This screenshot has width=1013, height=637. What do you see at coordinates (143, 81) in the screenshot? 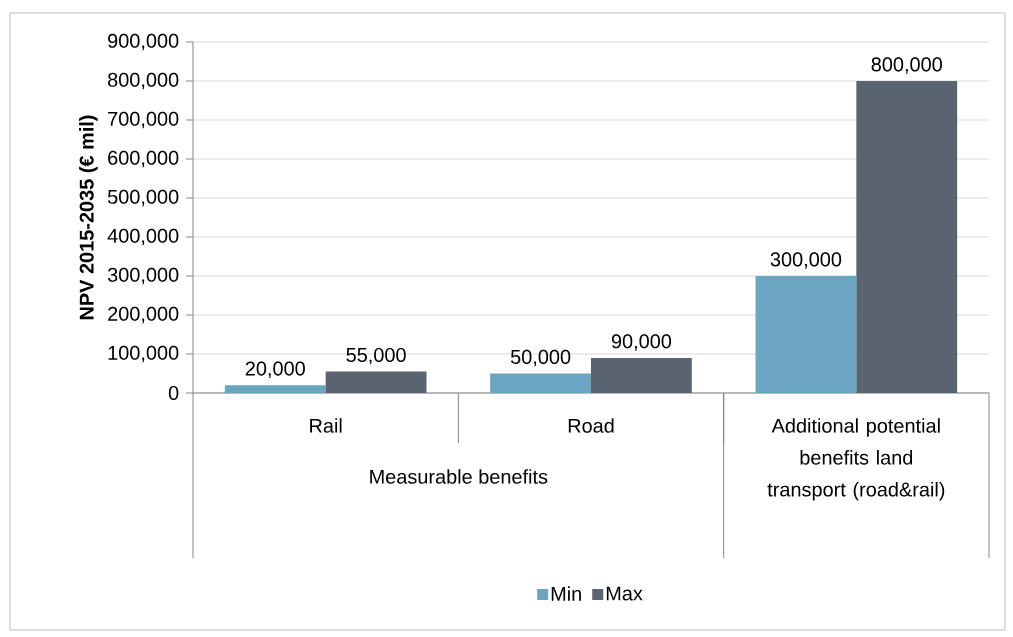
I see `y-tick-label: 800,000` at bounding box center [143, 81].